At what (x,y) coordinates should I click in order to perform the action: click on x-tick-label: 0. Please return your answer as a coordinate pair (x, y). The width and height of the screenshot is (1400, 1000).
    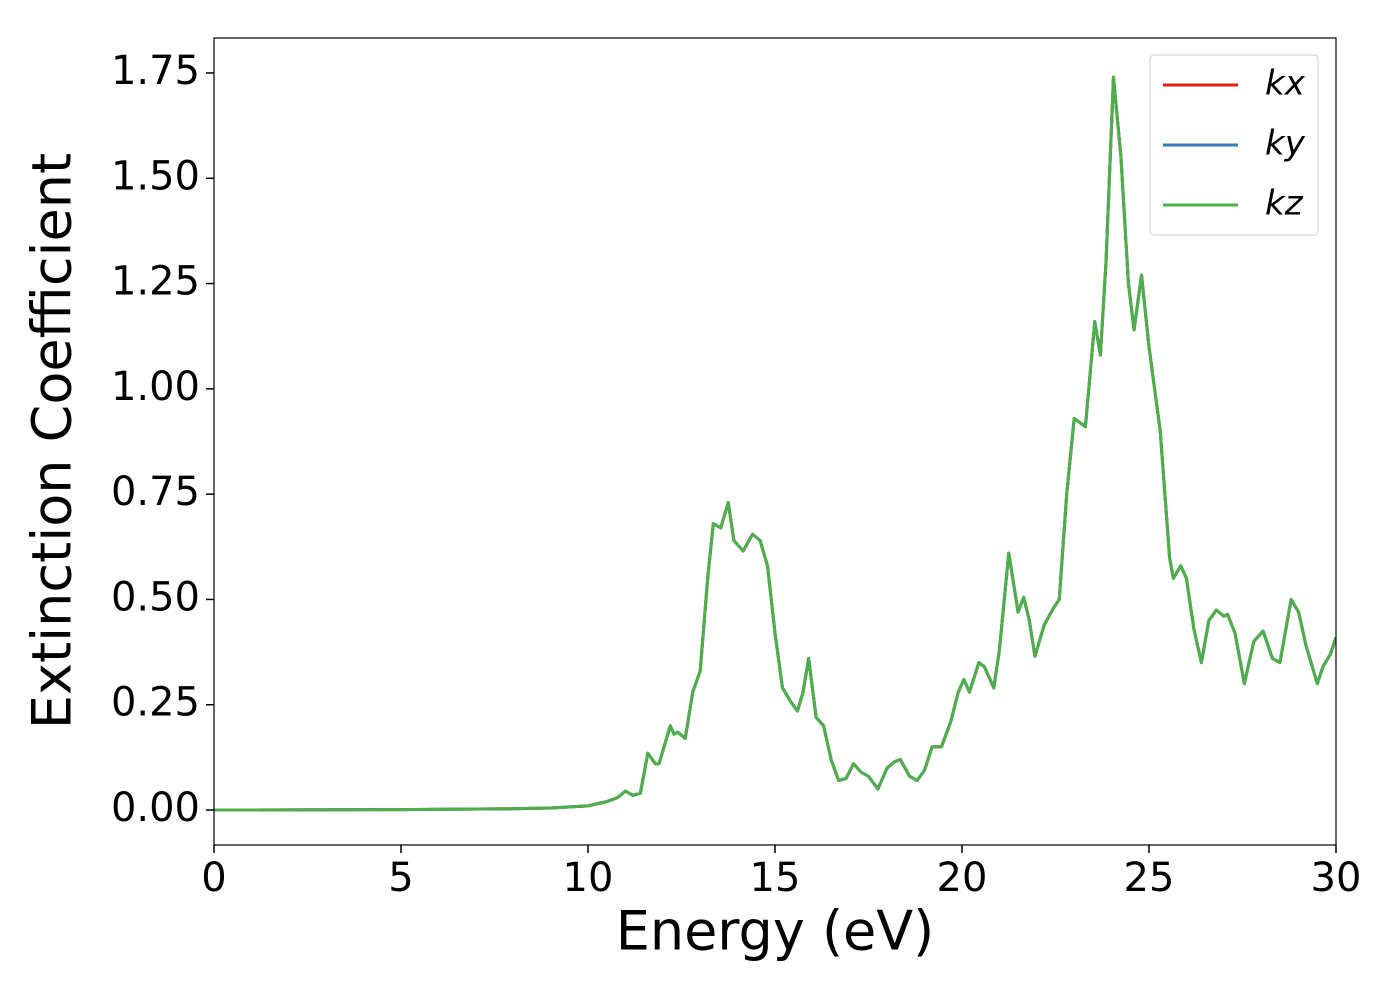
    Looking at the image, I should click on (213, 878).